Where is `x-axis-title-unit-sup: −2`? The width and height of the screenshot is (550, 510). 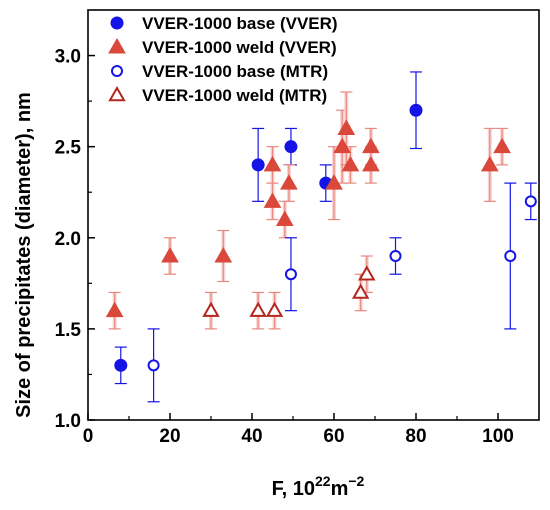
x-axis-title-unit-sup: −2 is located at coordinates (356, 481).